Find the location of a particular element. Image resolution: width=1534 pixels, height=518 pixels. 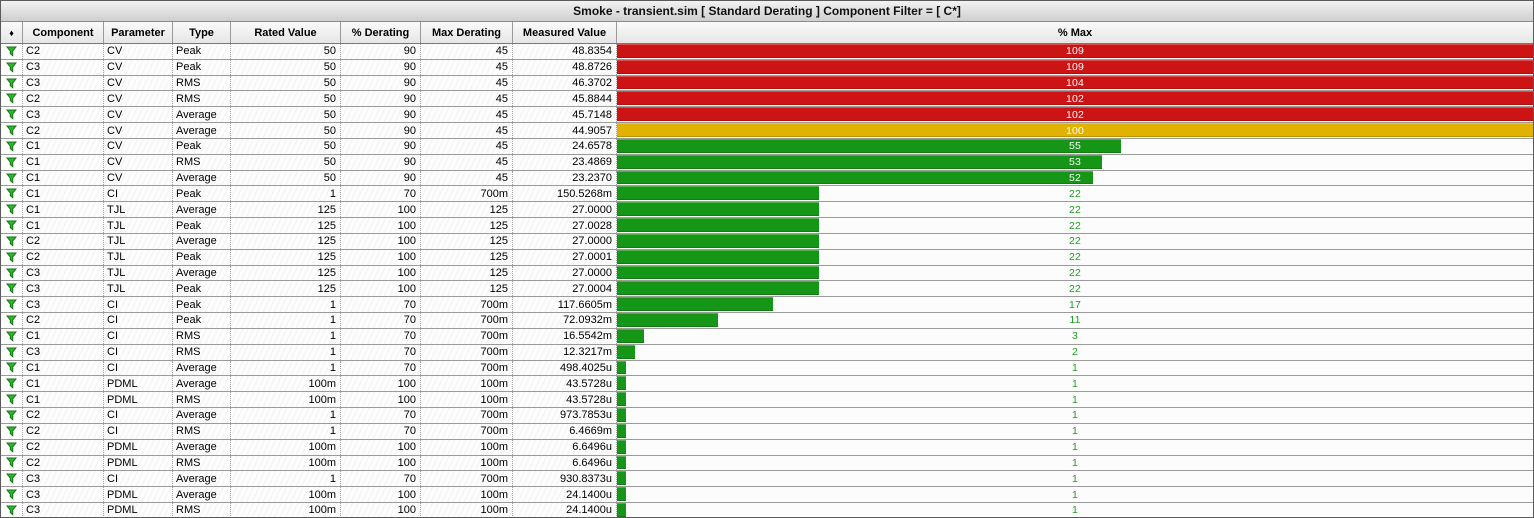

table-row: C3 TJL Average 125 100 125 27.0000 22 is located at coordinates (767, 273).